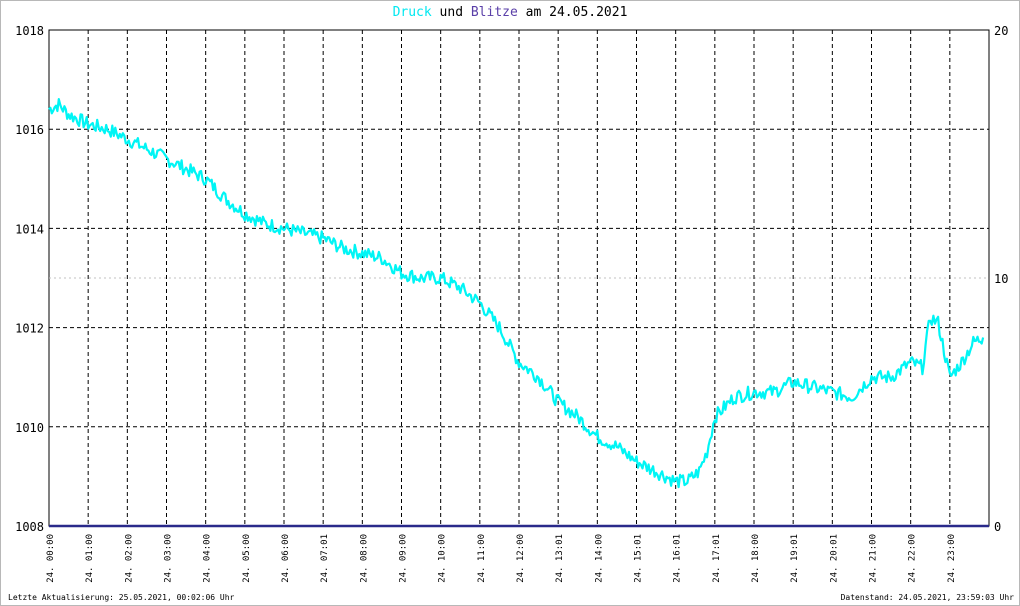  I want to click on x-tick-label: 24. 04:00, so click(208, 558).